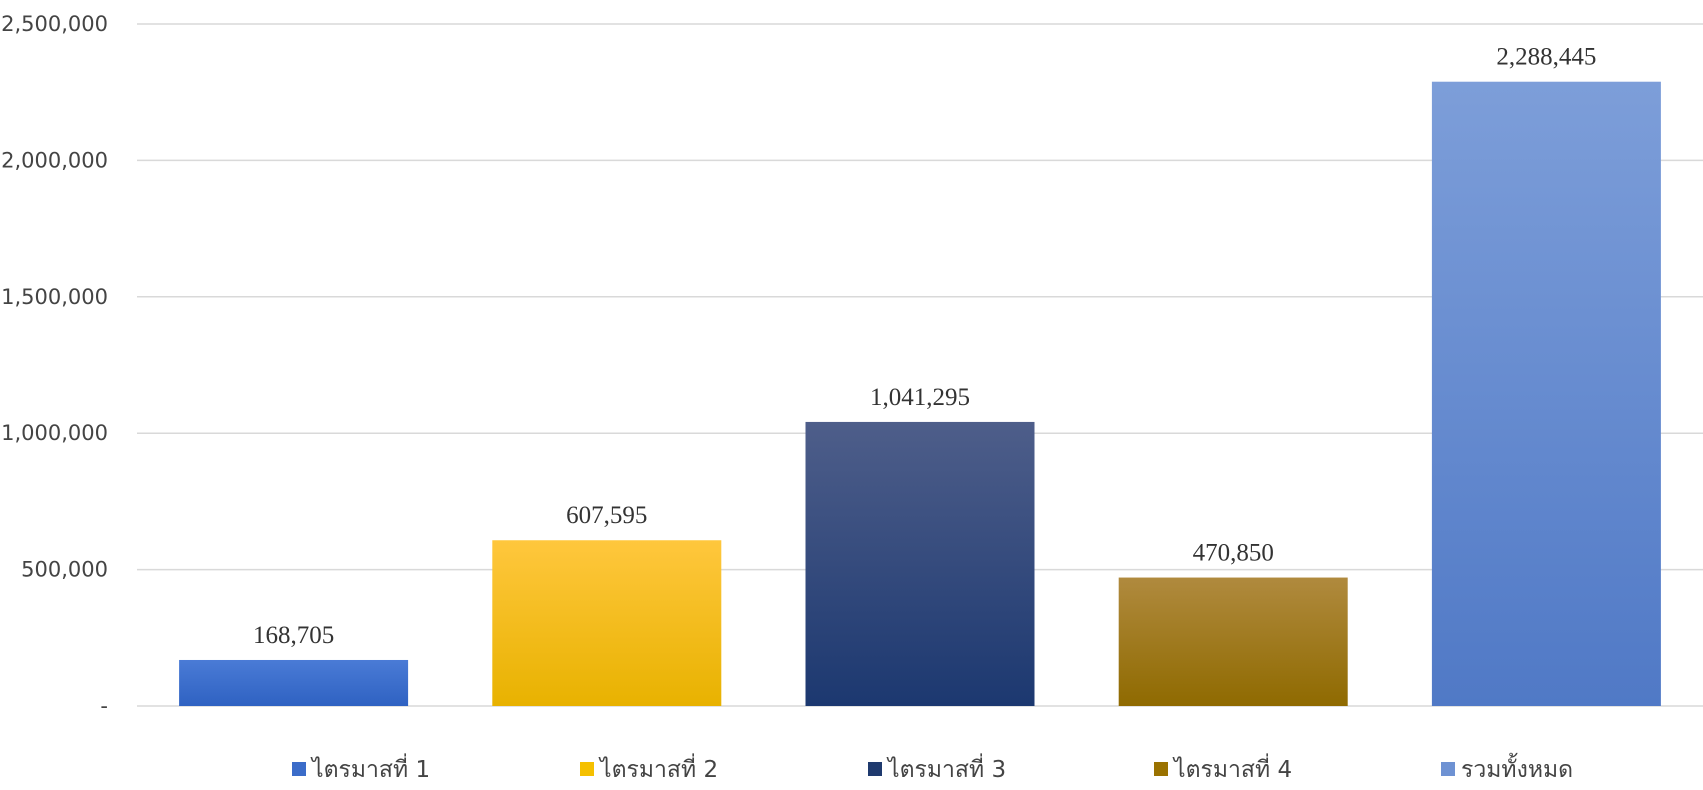 The height and width of the screenshot is (790, 1703). What do you see at coordinates (64, 570) in the screenshot?
I see `y-tick-label: 500,000` at bounding box center [64, 570].